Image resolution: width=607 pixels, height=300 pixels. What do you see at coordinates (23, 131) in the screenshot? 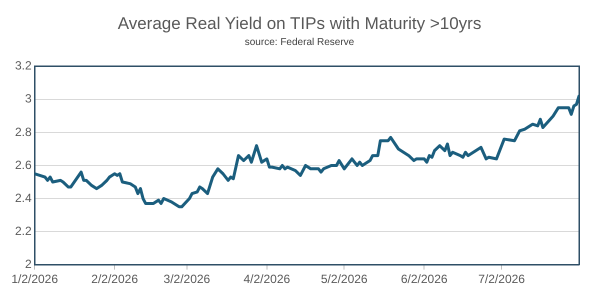
I see `y-tick-label: 2.8` at bounding box center [23, 131].